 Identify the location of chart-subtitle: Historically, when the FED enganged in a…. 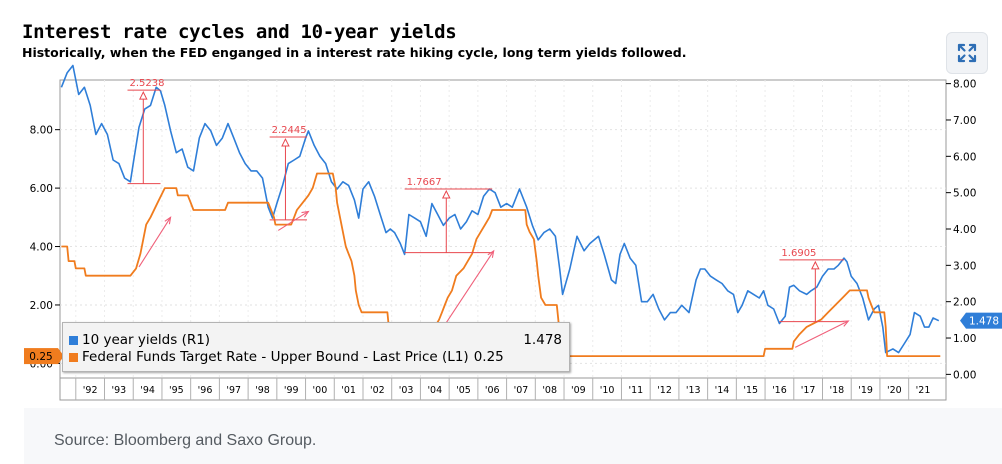
(354, 52).